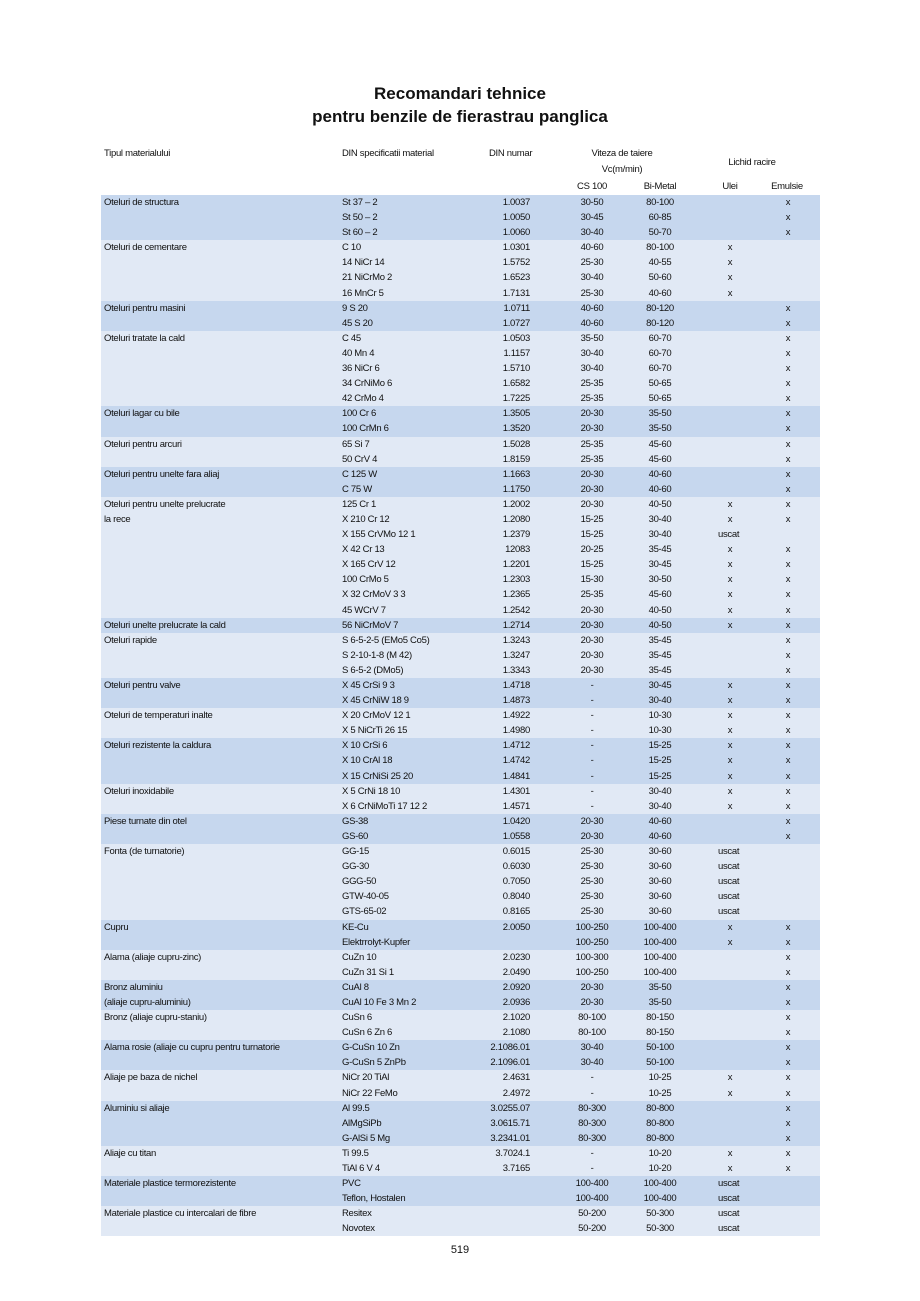 Image resolution: width=920 pixels, height=1301 pixels. What do you see at coordinates (566, 1123) in the screenshot?
I see `table-row: AlMgSiPb 3.0615.71 80-300 80-800 x` at bounding box center [566, 1123].